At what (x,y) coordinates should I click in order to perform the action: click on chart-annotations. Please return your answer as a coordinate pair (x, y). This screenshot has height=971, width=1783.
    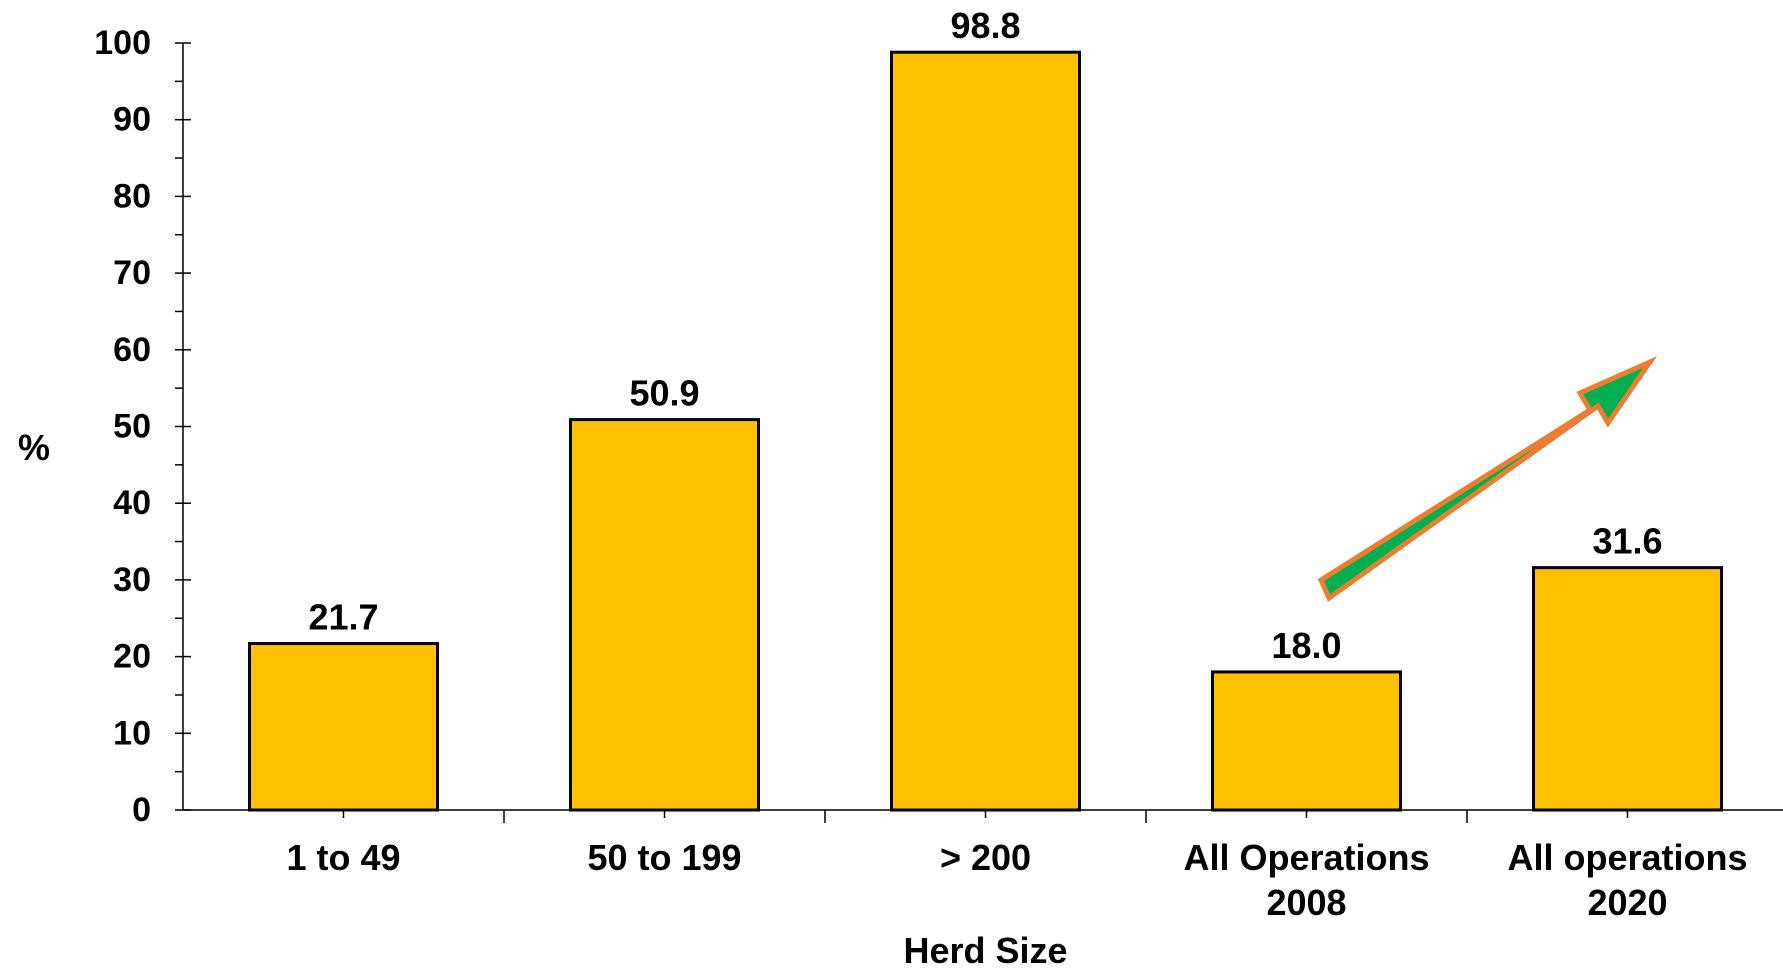
    Looking at the image, I should click on (1487, 479).